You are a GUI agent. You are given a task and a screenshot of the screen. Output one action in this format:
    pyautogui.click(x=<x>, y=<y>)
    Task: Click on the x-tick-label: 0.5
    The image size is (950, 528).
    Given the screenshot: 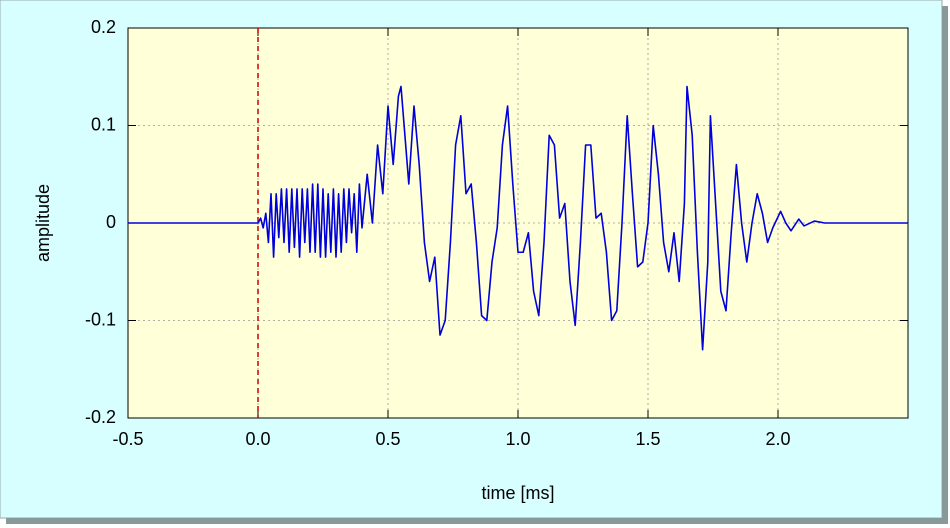 What is the action you would take?
    pyautogui.click(x=387, y=439)
    